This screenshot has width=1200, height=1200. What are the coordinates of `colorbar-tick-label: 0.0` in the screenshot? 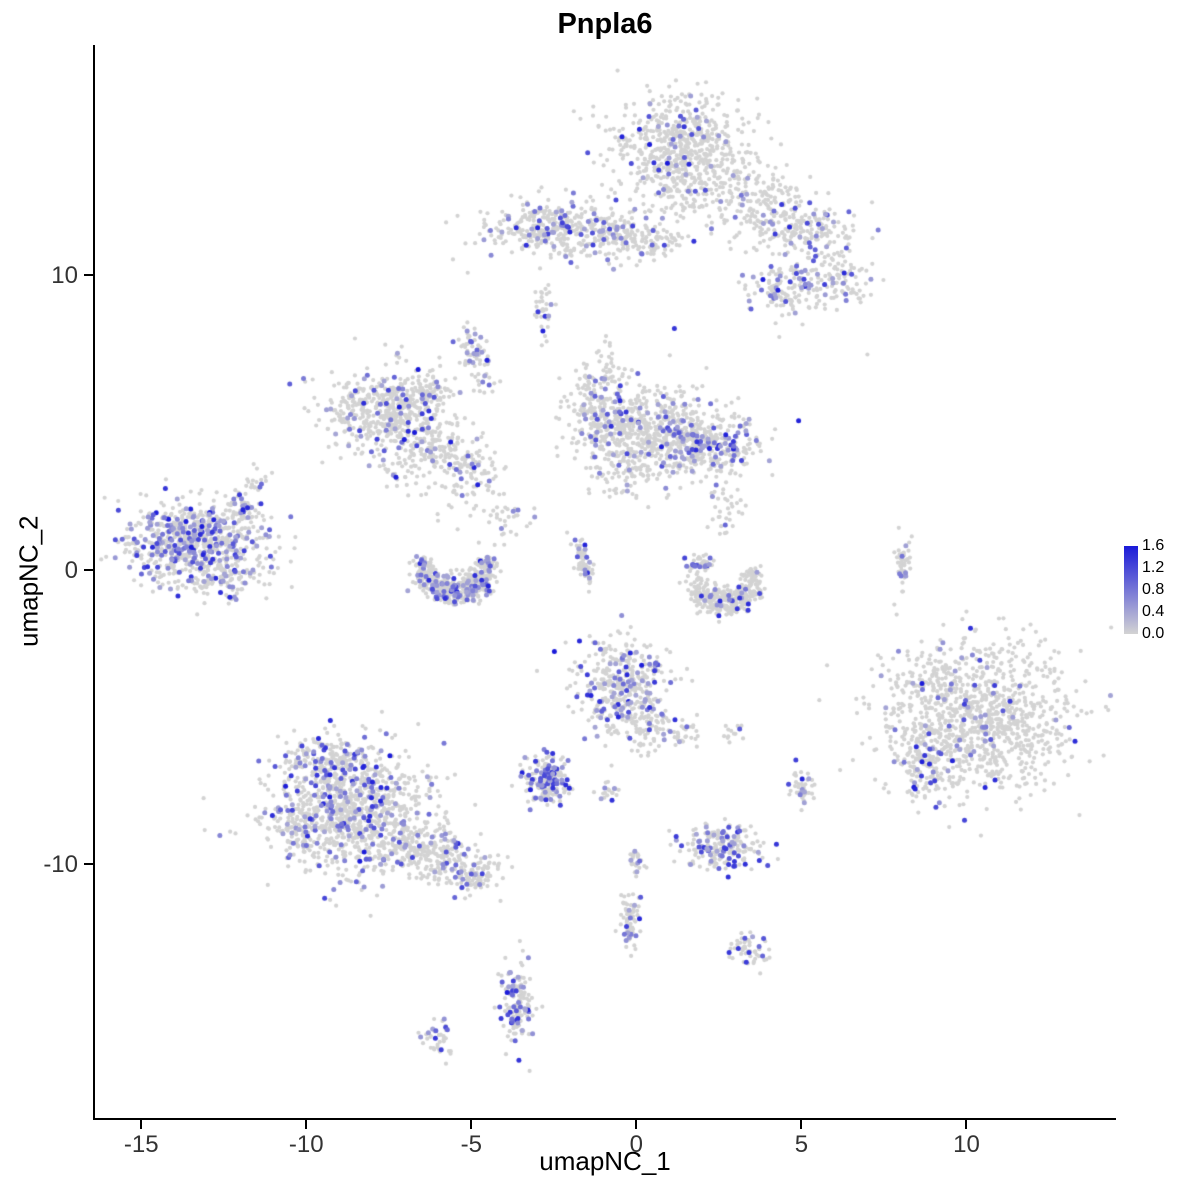 It's located at (1153, 633).